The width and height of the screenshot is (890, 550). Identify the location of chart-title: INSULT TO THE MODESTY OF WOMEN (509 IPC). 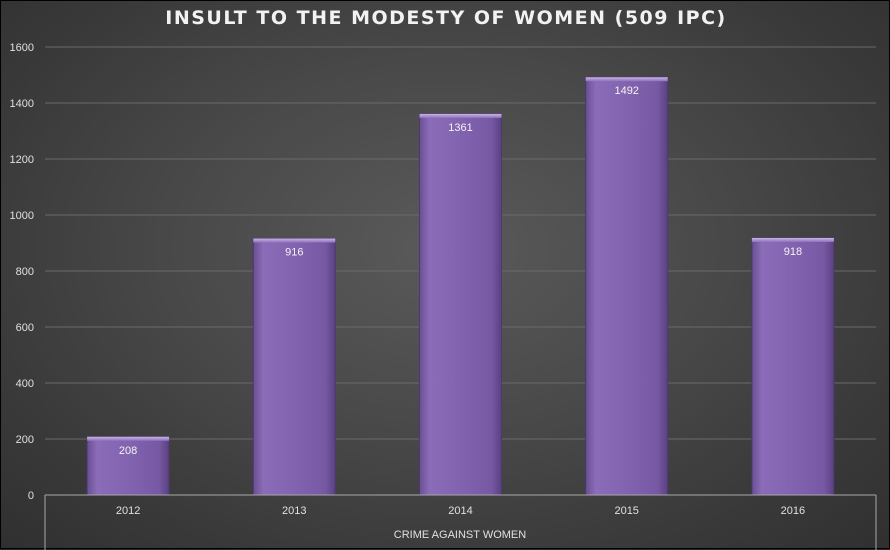
(446, 18).